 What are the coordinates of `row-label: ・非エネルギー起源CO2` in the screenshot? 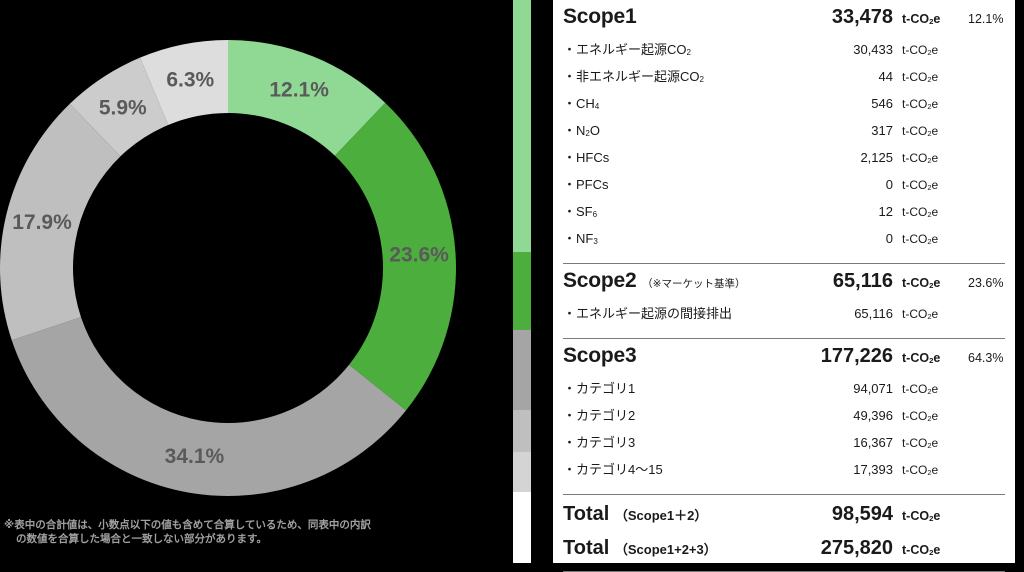 It's located at (633, 76).